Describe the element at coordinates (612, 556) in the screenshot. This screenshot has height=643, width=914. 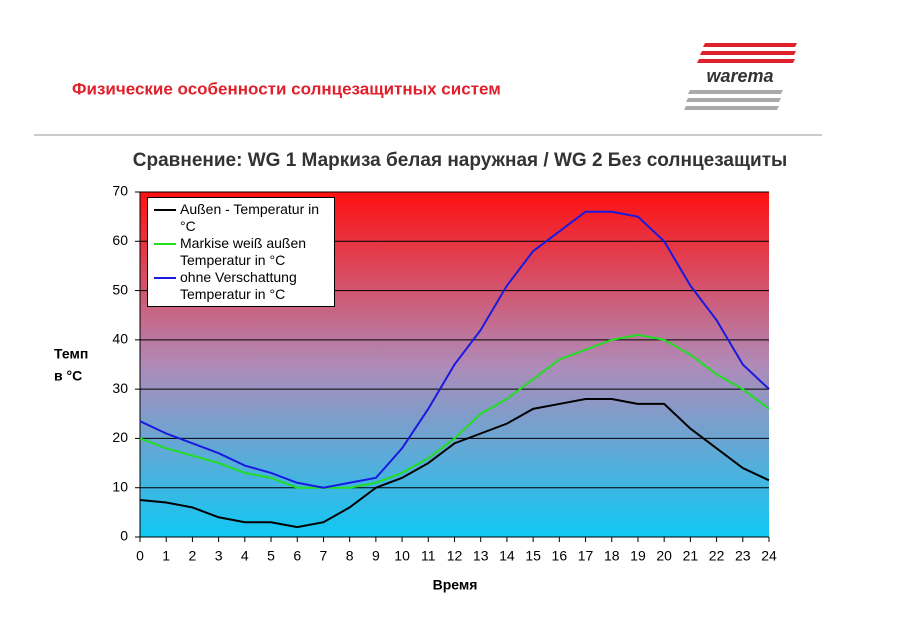
I see `x-tick-label: 18` at that location.